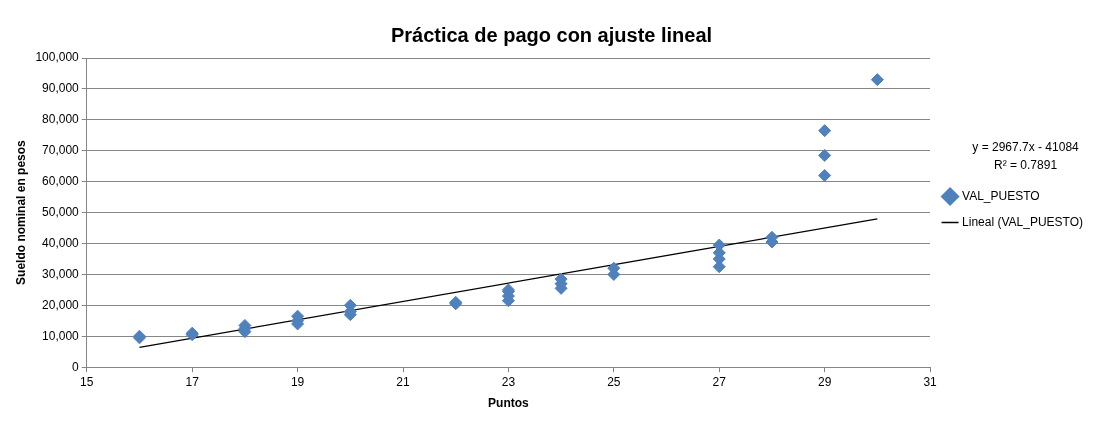  What do you see at coordinates (551, 34) in the screenshot?
I see `chart-title: Práctica de pago con ajuste lineal` at bounding box center [551, 34].